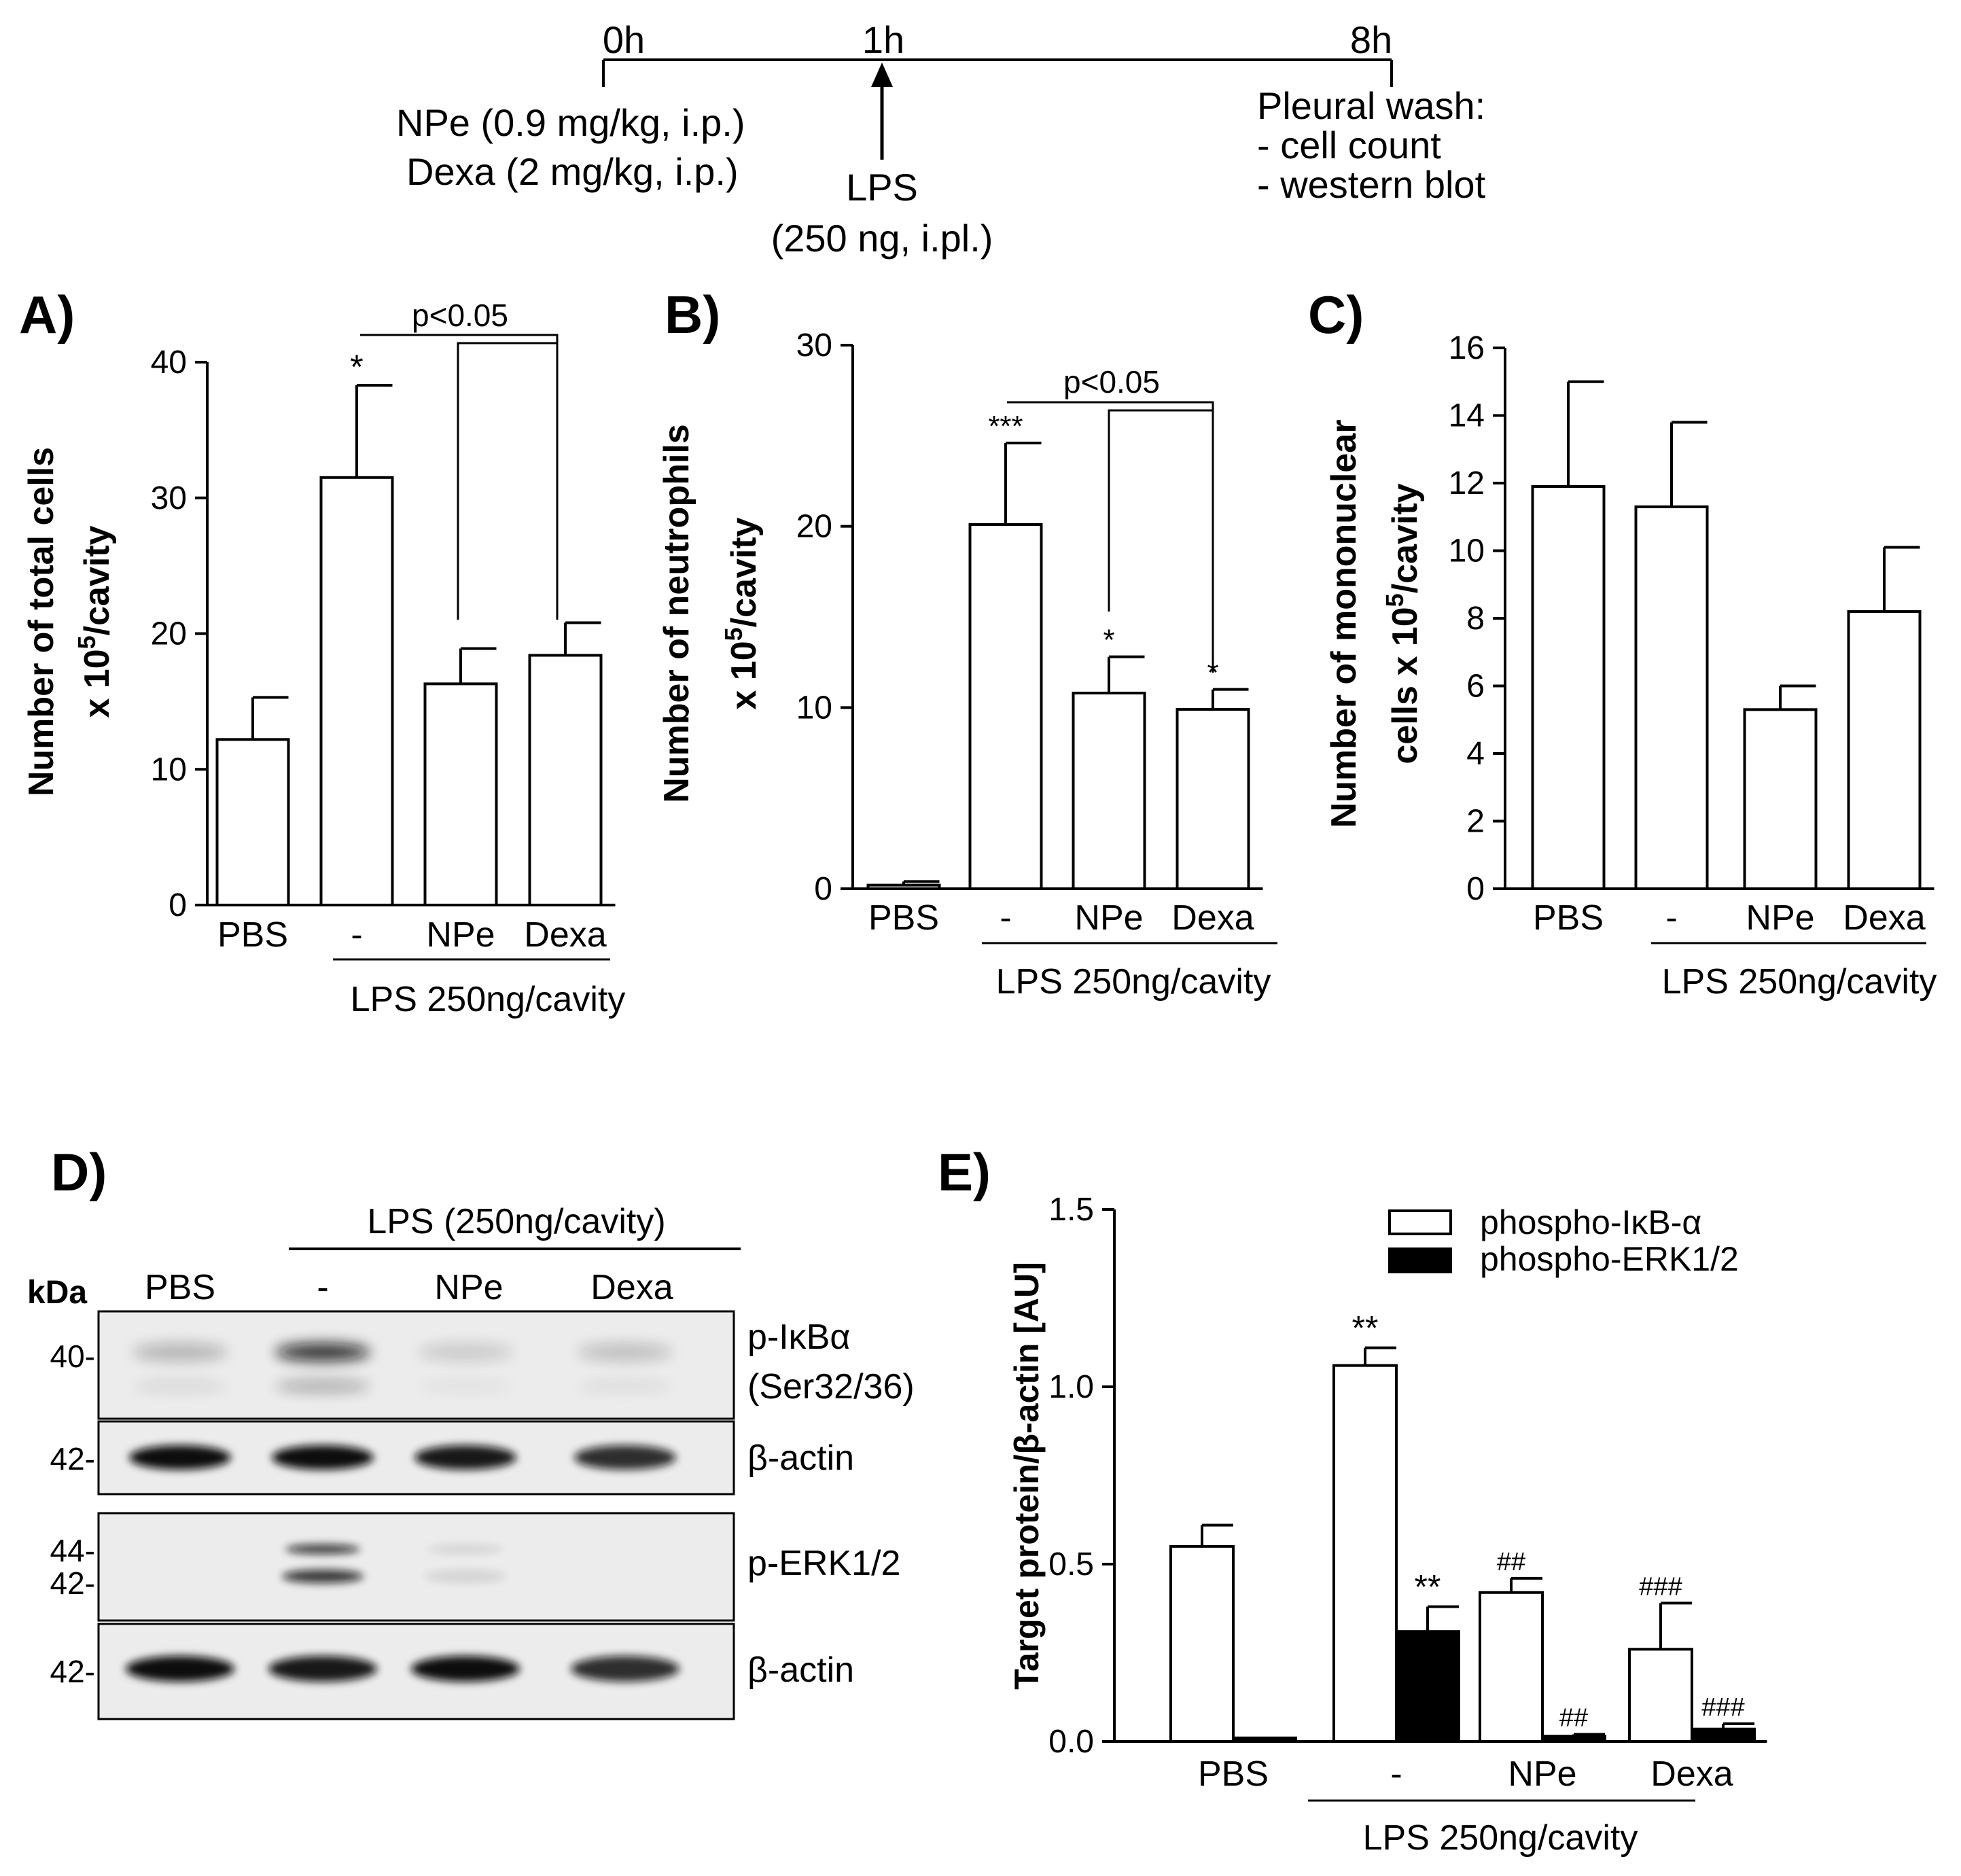 The height and width of the screenshot is (1876, 1961). Describe the element at coordinates (798, 1337) in the screenshot. I see `blot-row-label: p-IκBα` at that location.